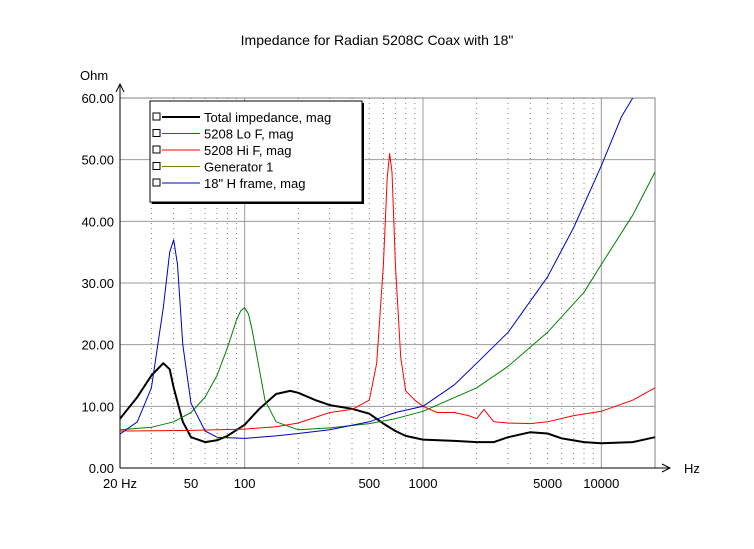 The width and height of the screenshot is (754, 549). What do you see at coordinates (666, 468) in the screenshot?
I see `x-axis-arrow` at bounding box center [666, 468].